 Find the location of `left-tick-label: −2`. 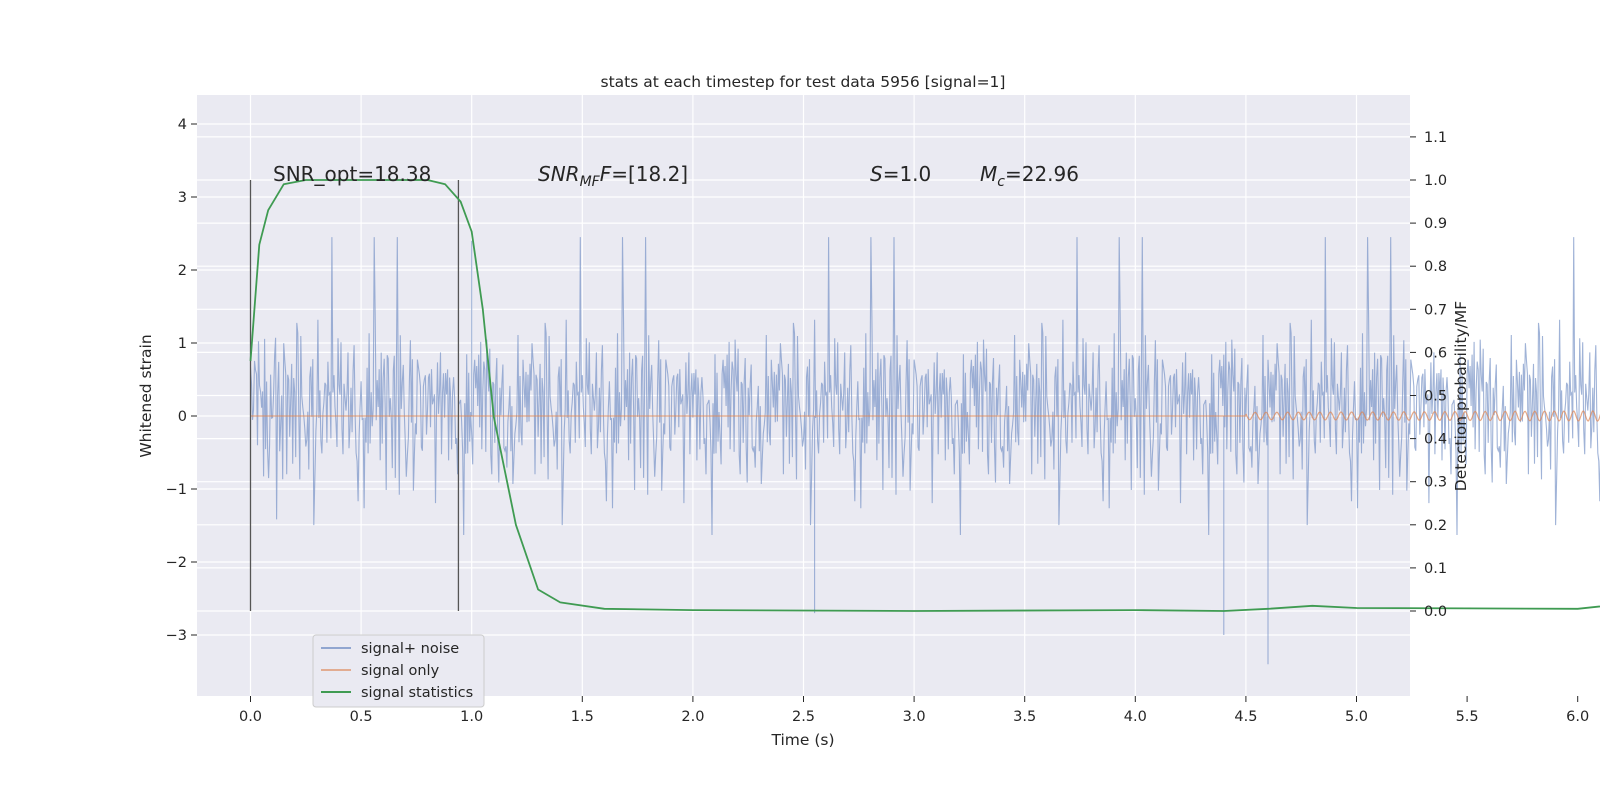

left-tick-label: −2 is located at coordinates (176, 563).